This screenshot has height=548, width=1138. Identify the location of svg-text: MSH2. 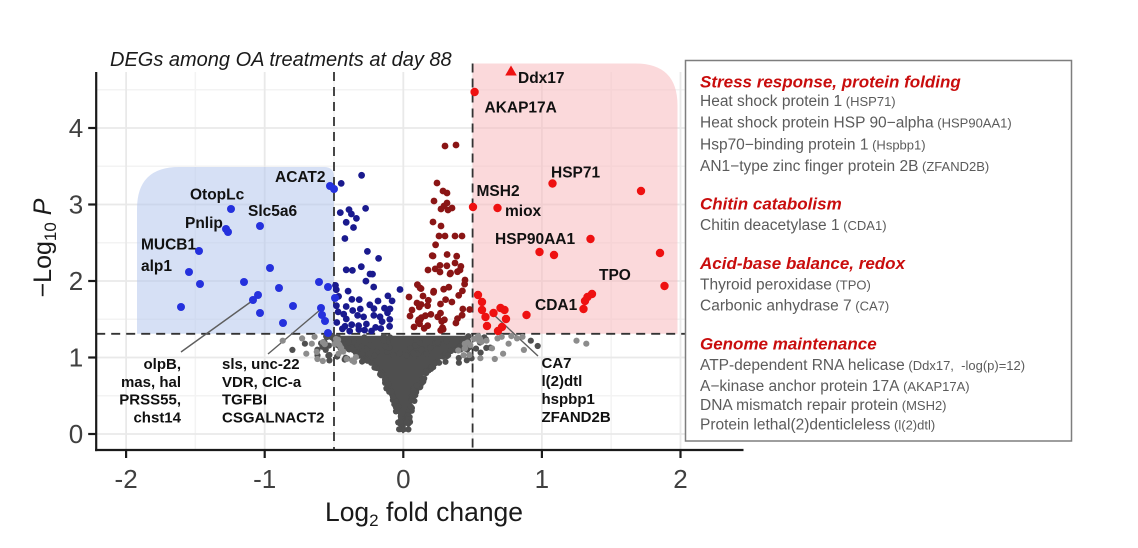
(498, 191).